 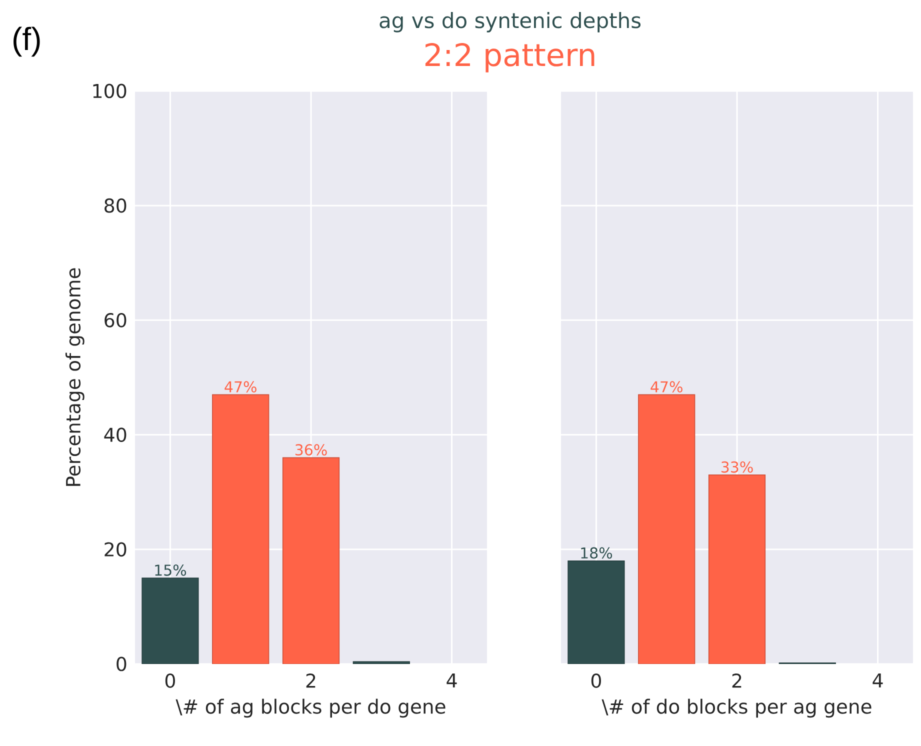 I want to click on chart-subtitle: 2:2 pattern, so click(x=509, y=57).